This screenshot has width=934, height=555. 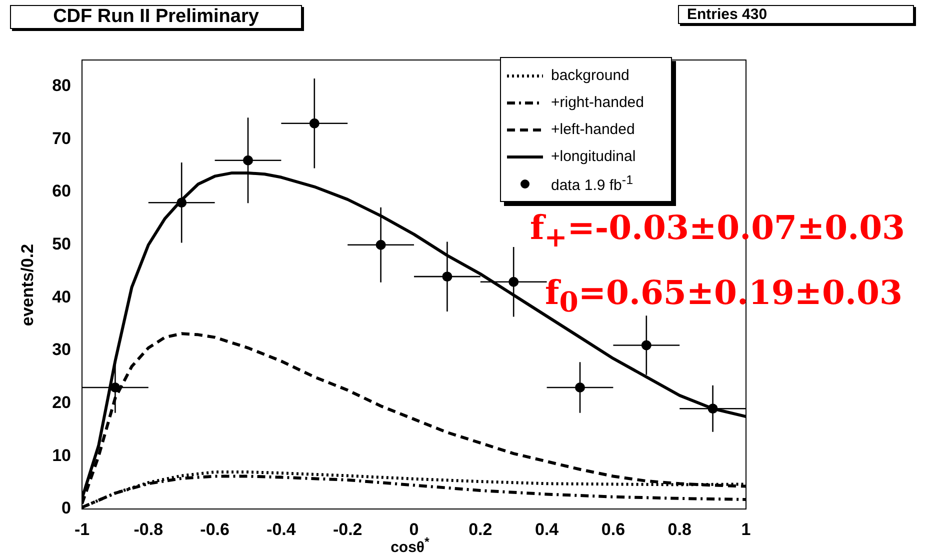 I want to click on text: Entries 430, so click(x=796, y=14).